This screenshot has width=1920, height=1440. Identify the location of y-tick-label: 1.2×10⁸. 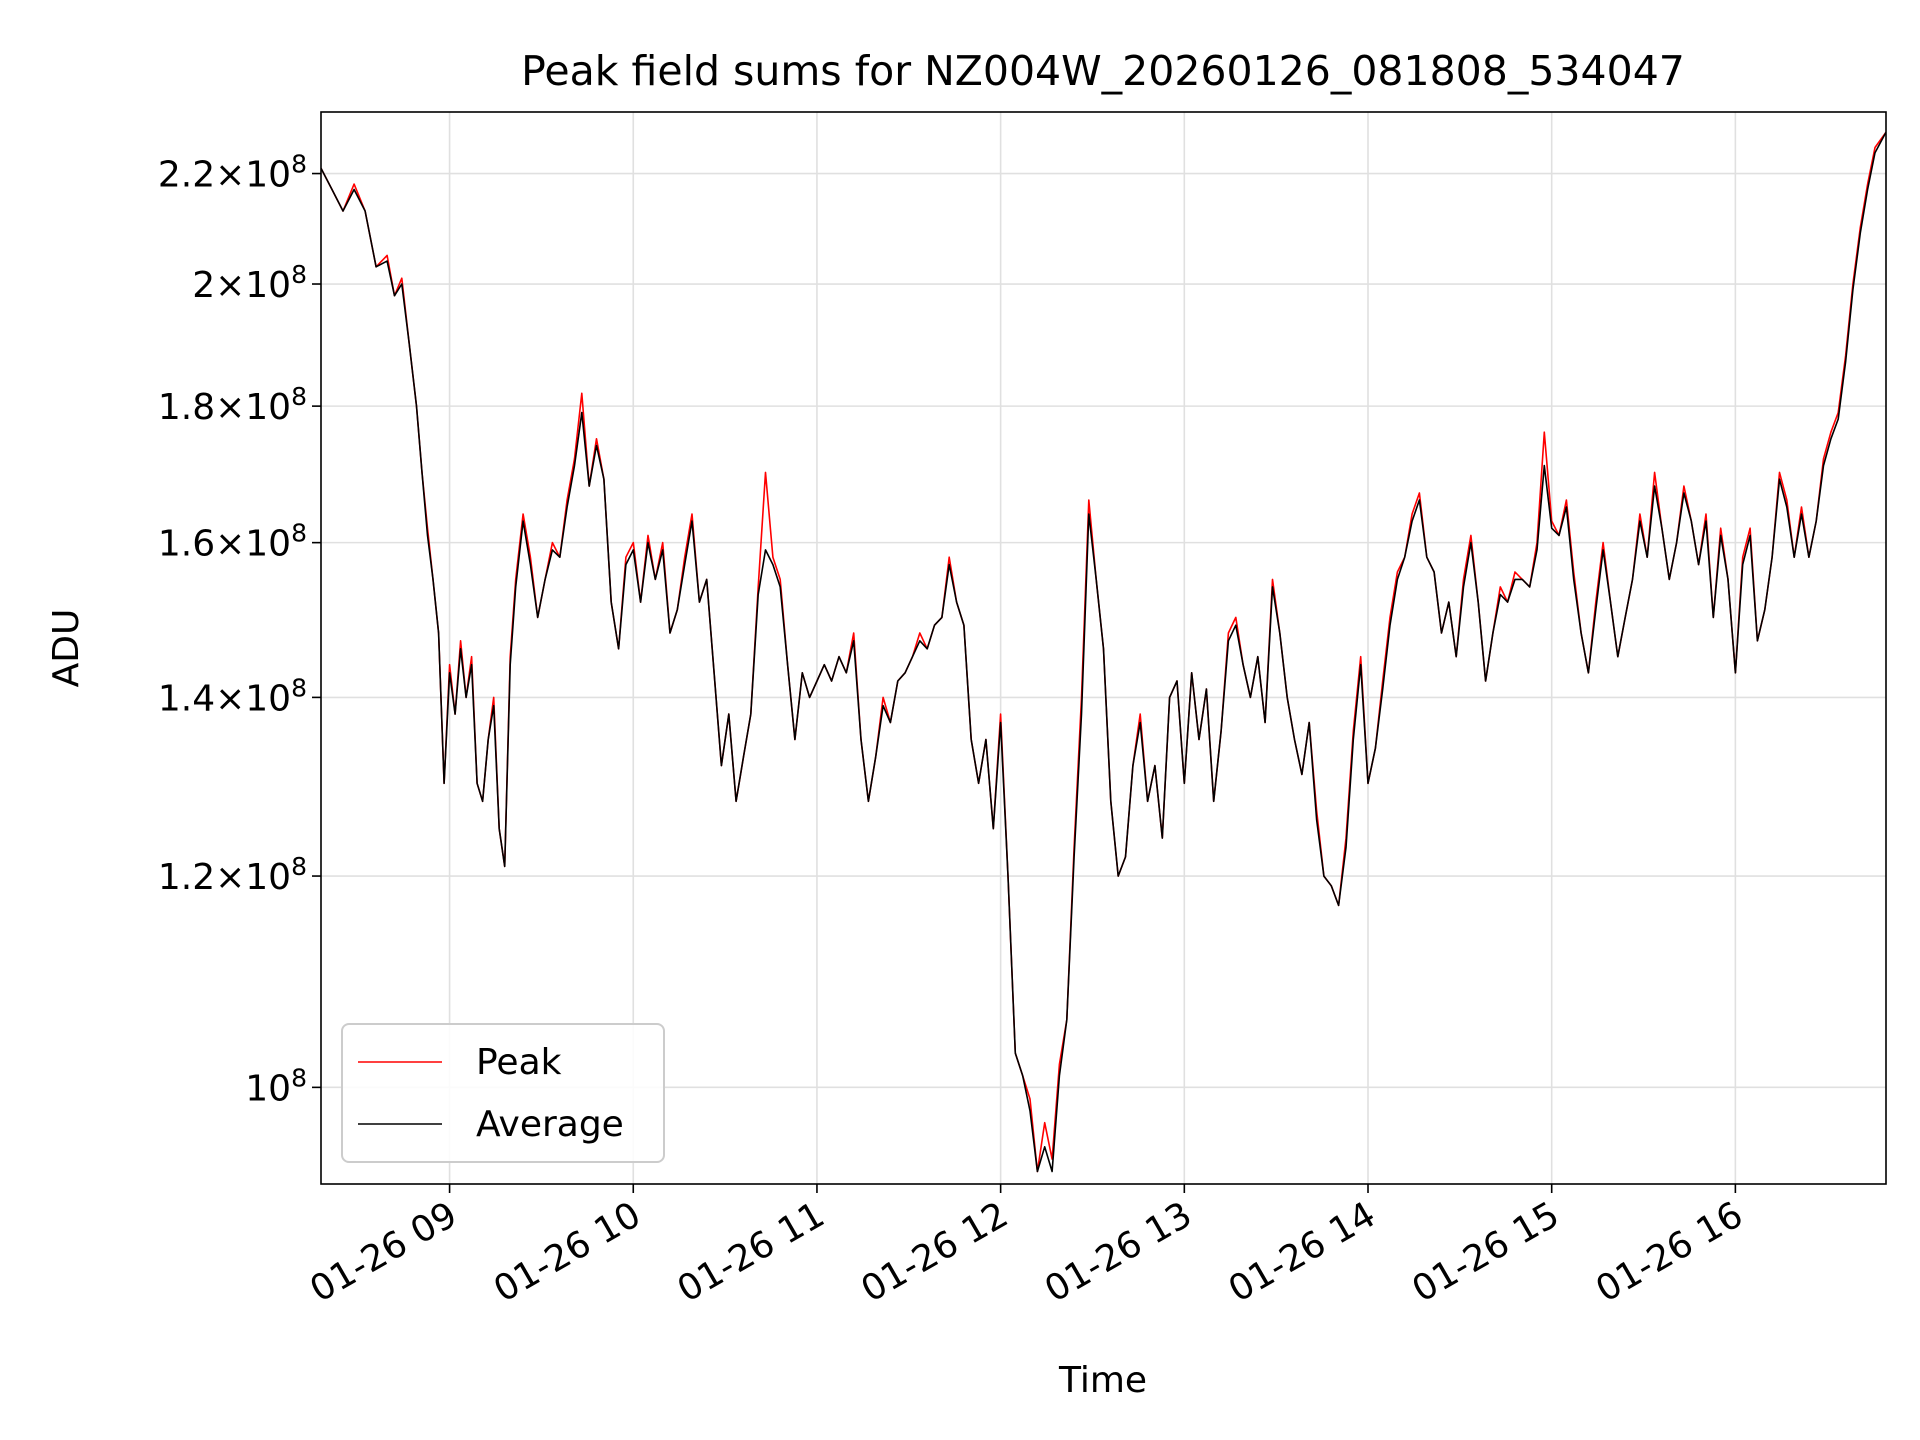
(232, 875).